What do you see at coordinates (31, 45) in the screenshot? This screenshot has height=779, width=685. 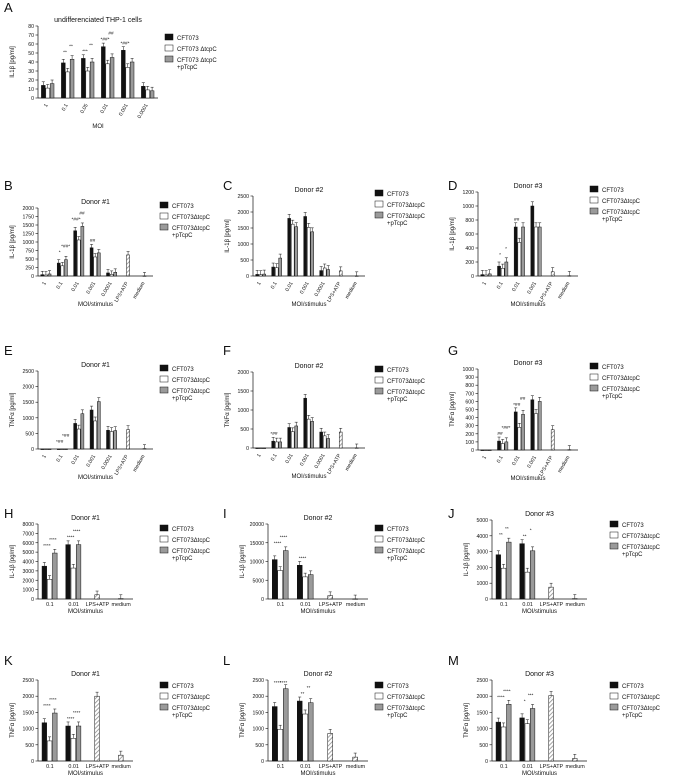 I see `y-tick-label: 60` at bounding box center [31, 45].